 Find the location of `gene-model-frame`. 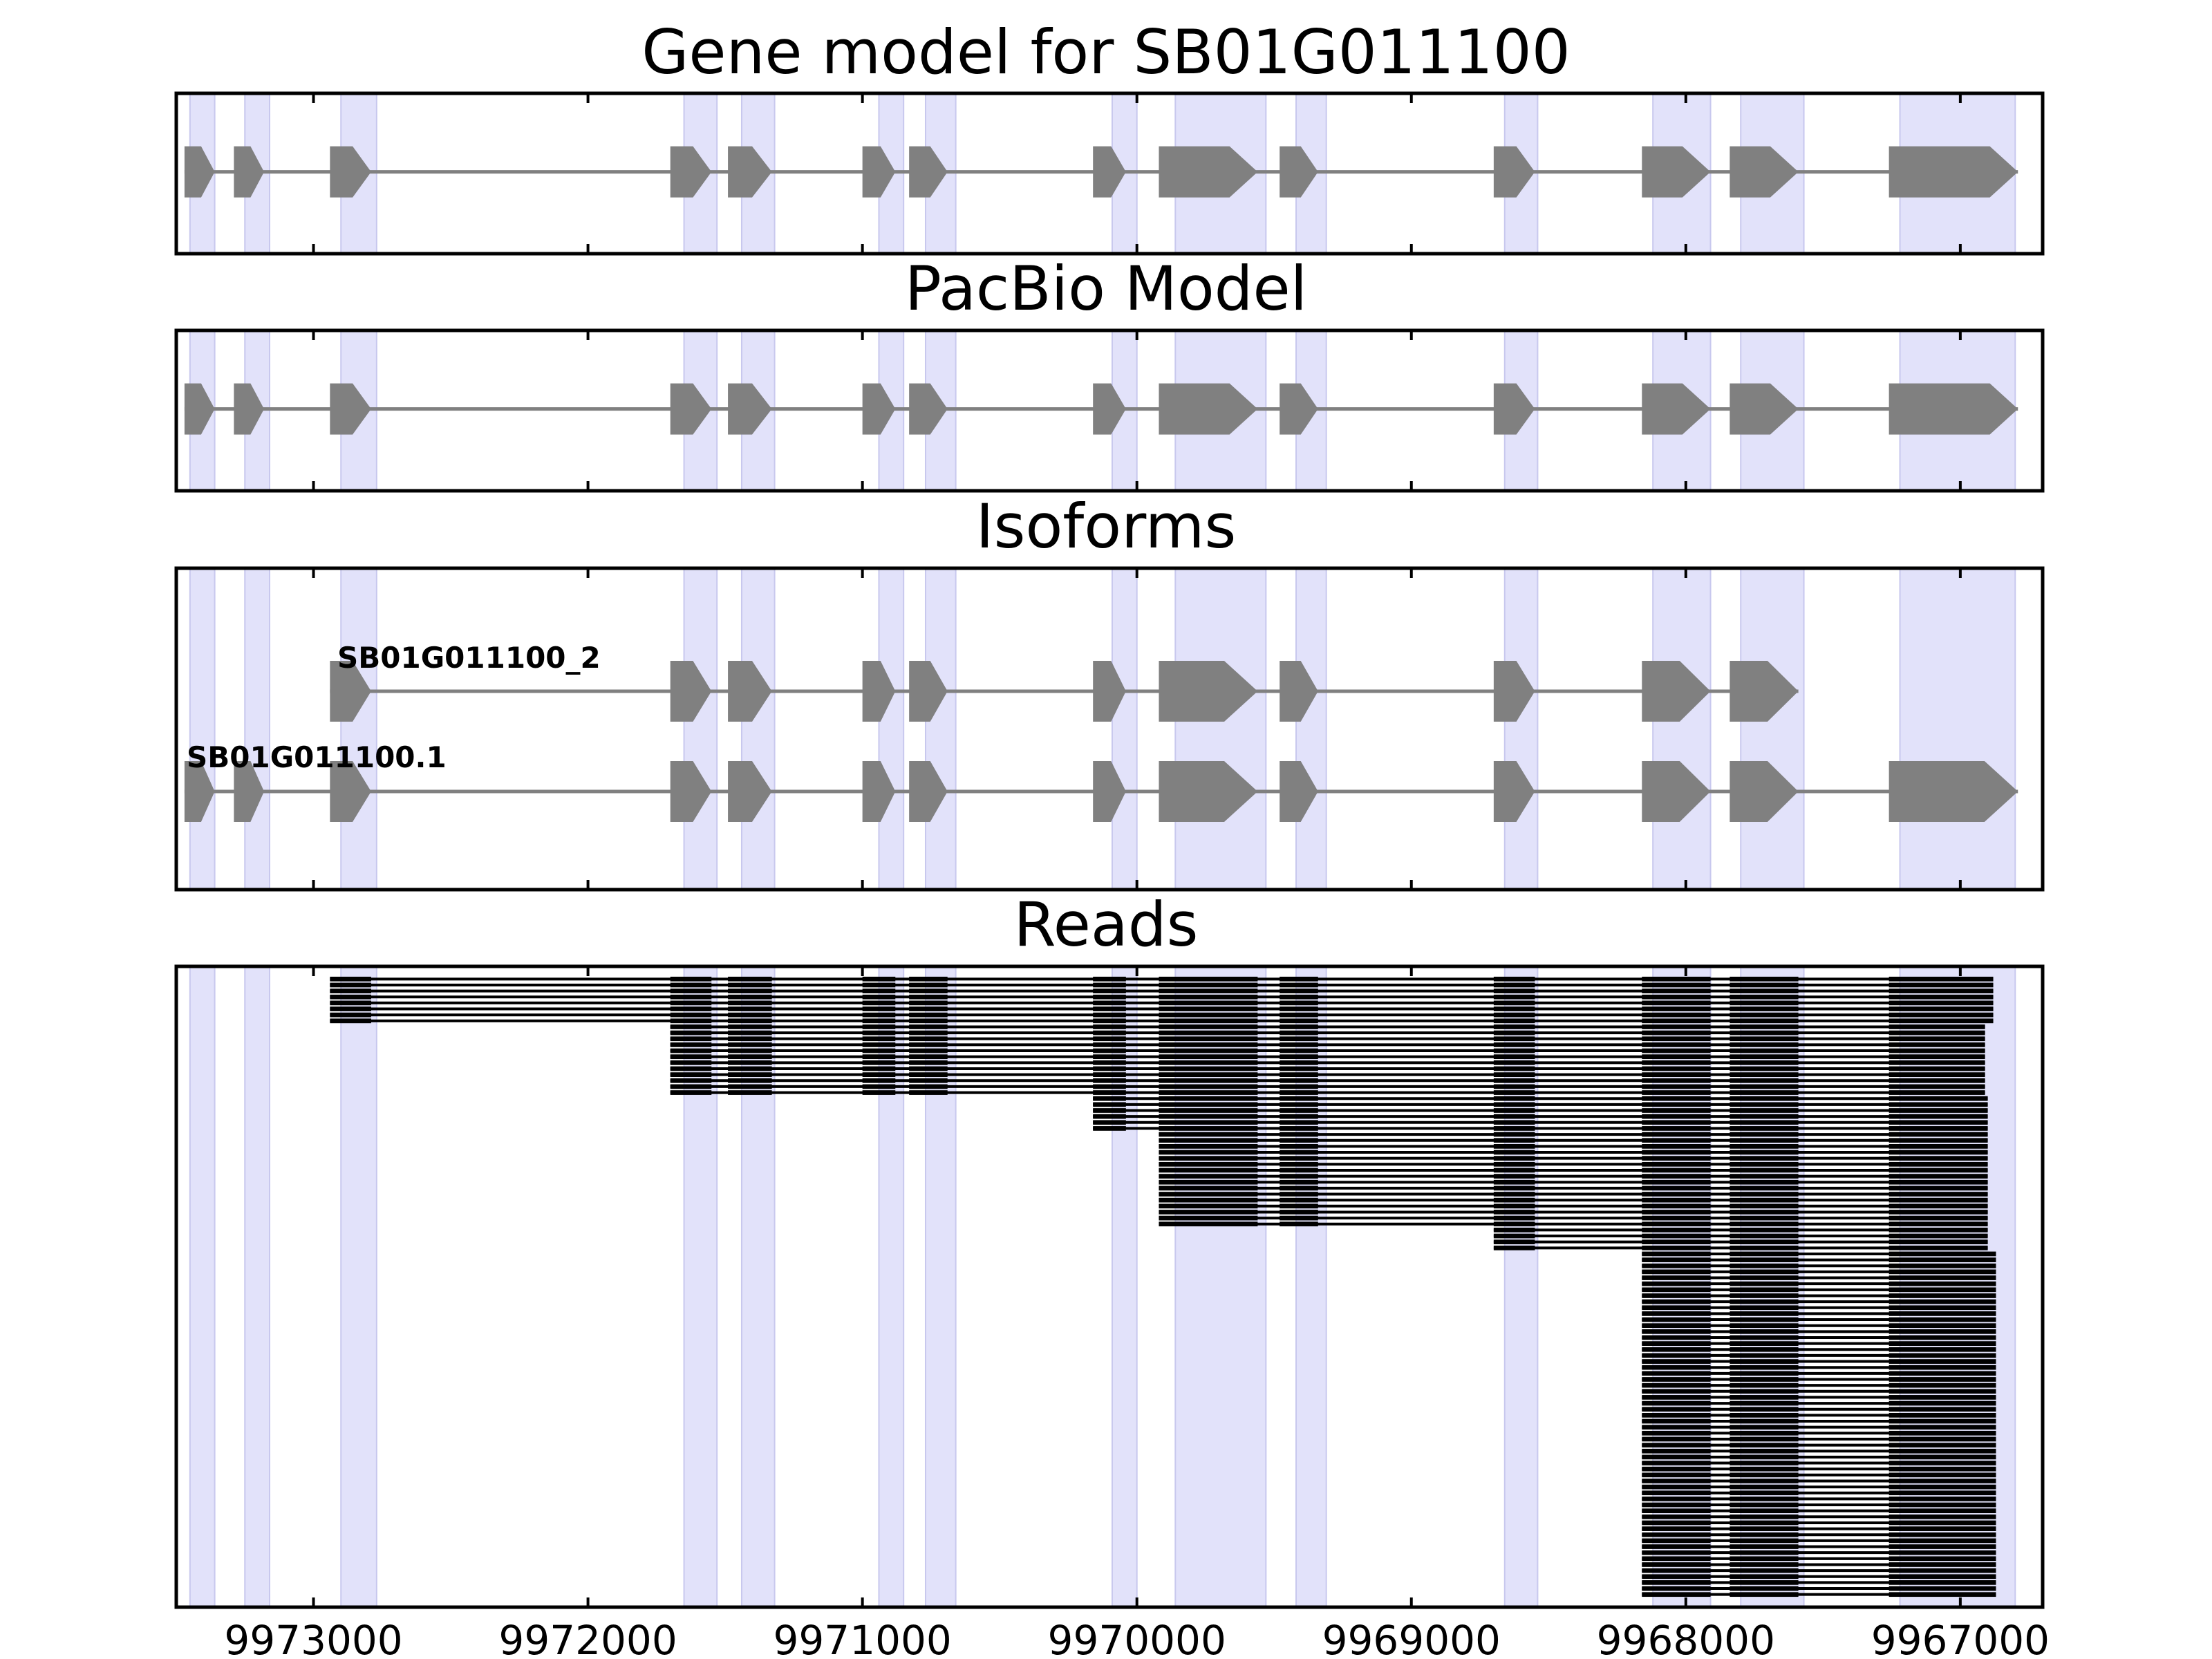

gene-model-frame is located at coordinates (1110, 174).